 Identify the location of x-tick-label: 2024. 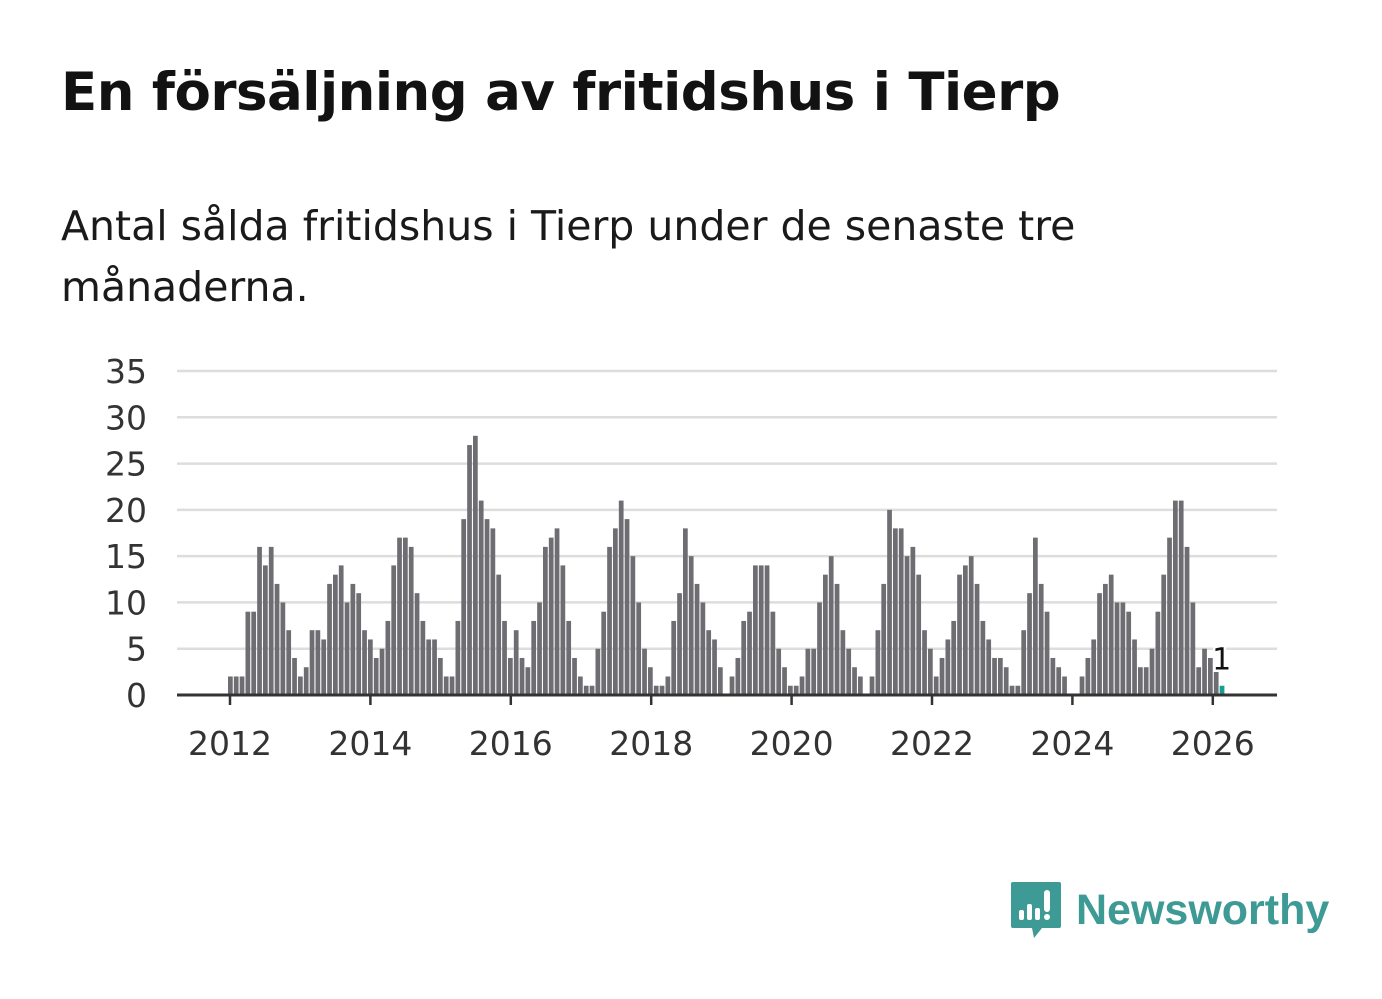
(1072, 743).